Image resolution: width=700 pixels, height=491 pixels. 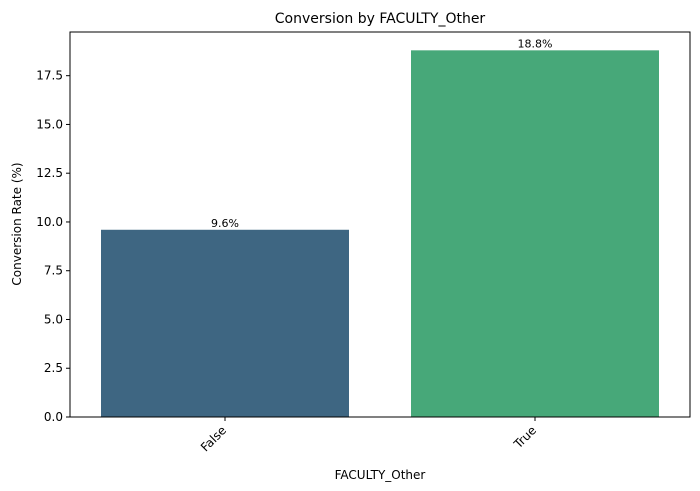 What do you see at coordinates (53, 271) in the screenshot?
I see `y-tick-label: 7.5` at bounding box center [53, 271].